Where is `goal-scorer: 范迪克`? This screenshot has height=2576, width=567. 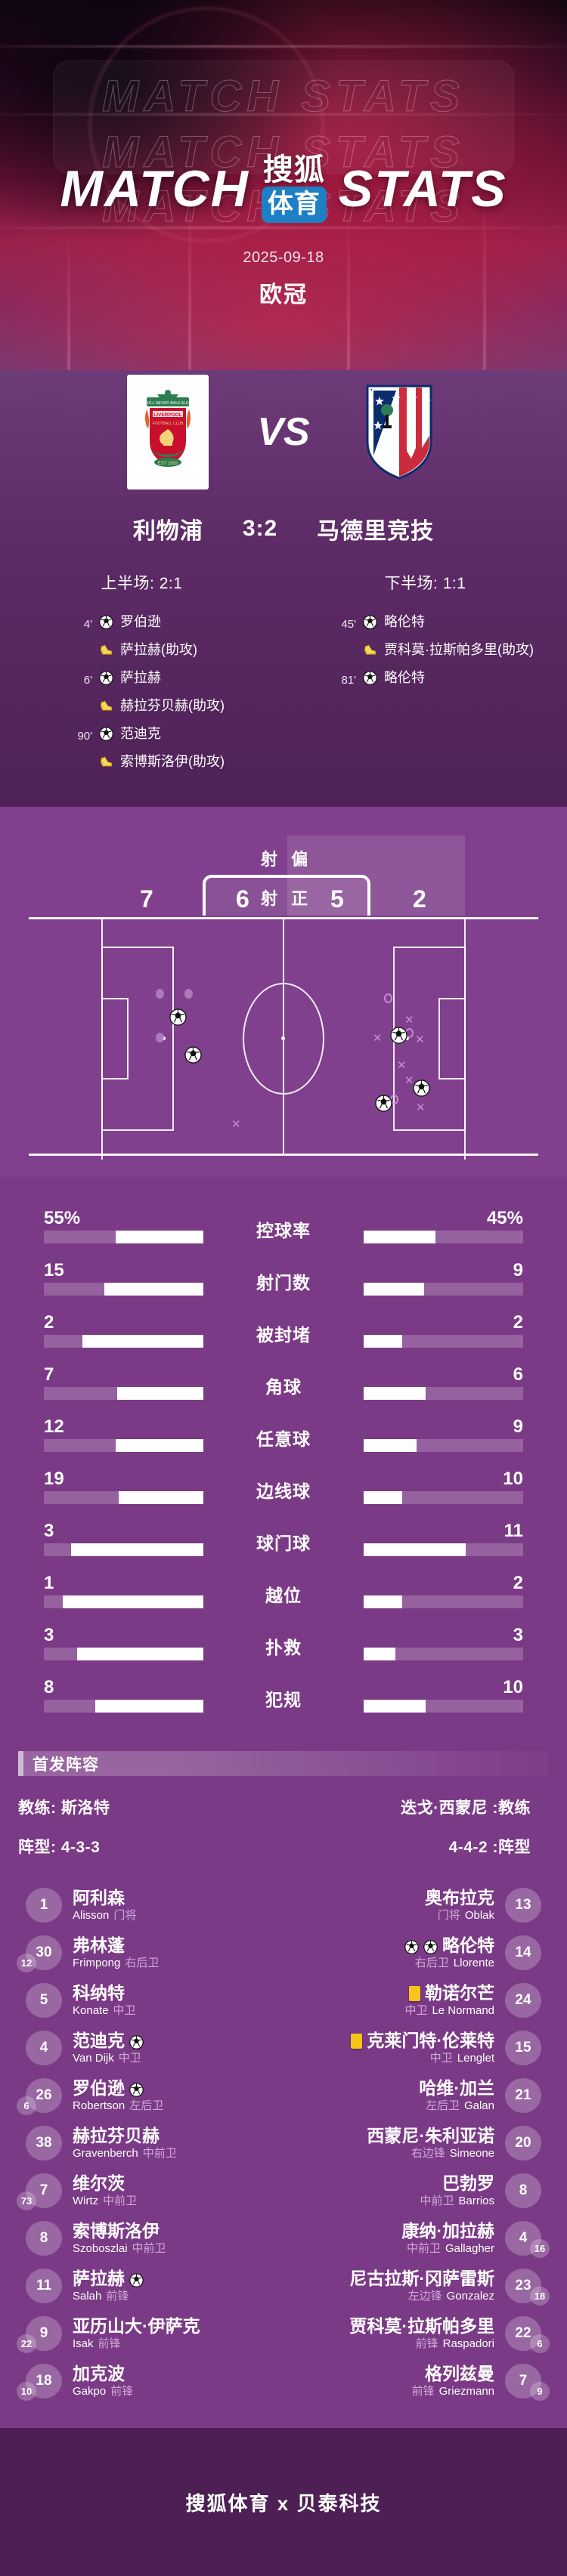 goal-scorer: 范迪克 is located at coordinates (140, 733).